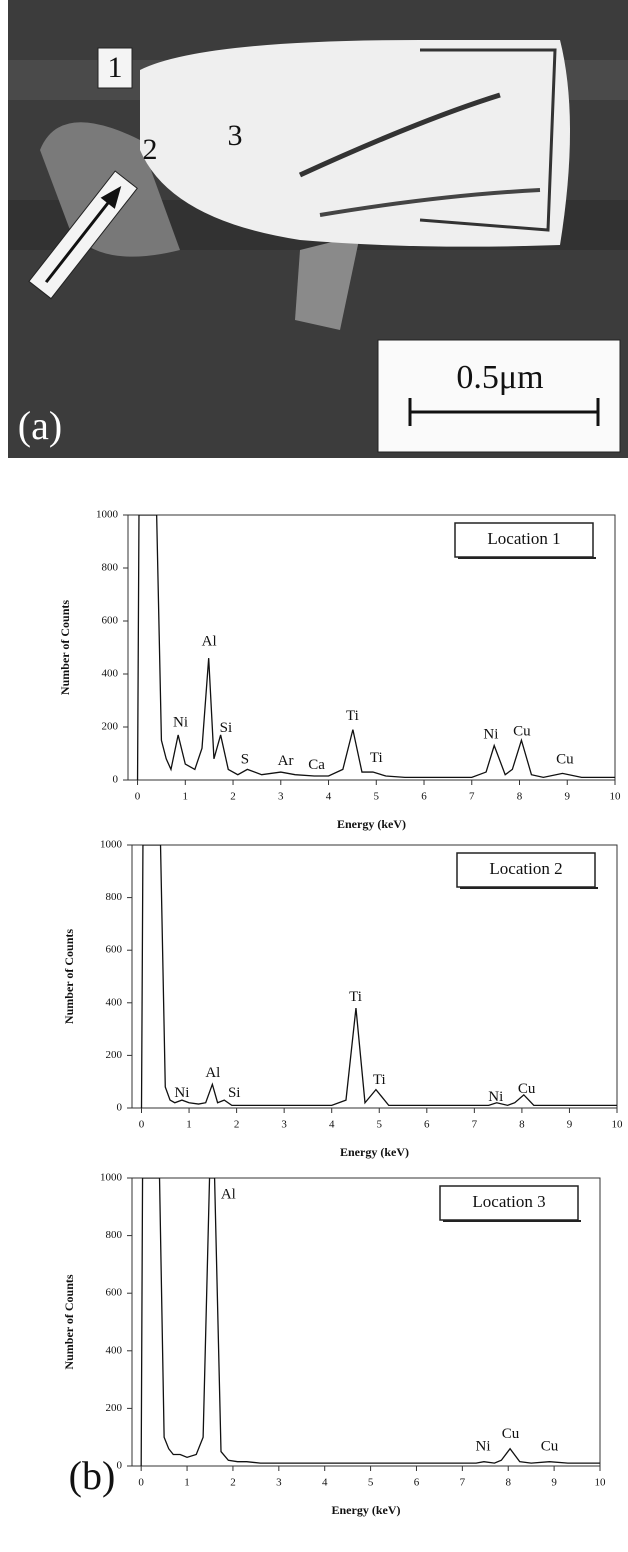 Image resolution: width=628 pixels, height=1552 pixels. I want to click on location-label: Location 3, so click(508, 1201).